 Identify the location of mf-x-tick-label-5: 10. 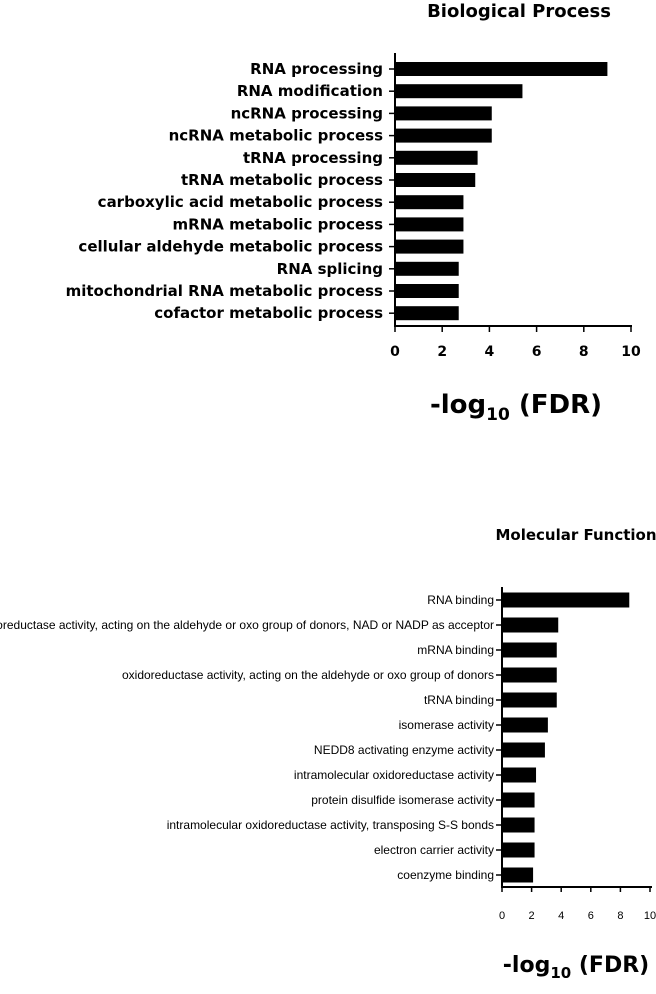
(650, 916).